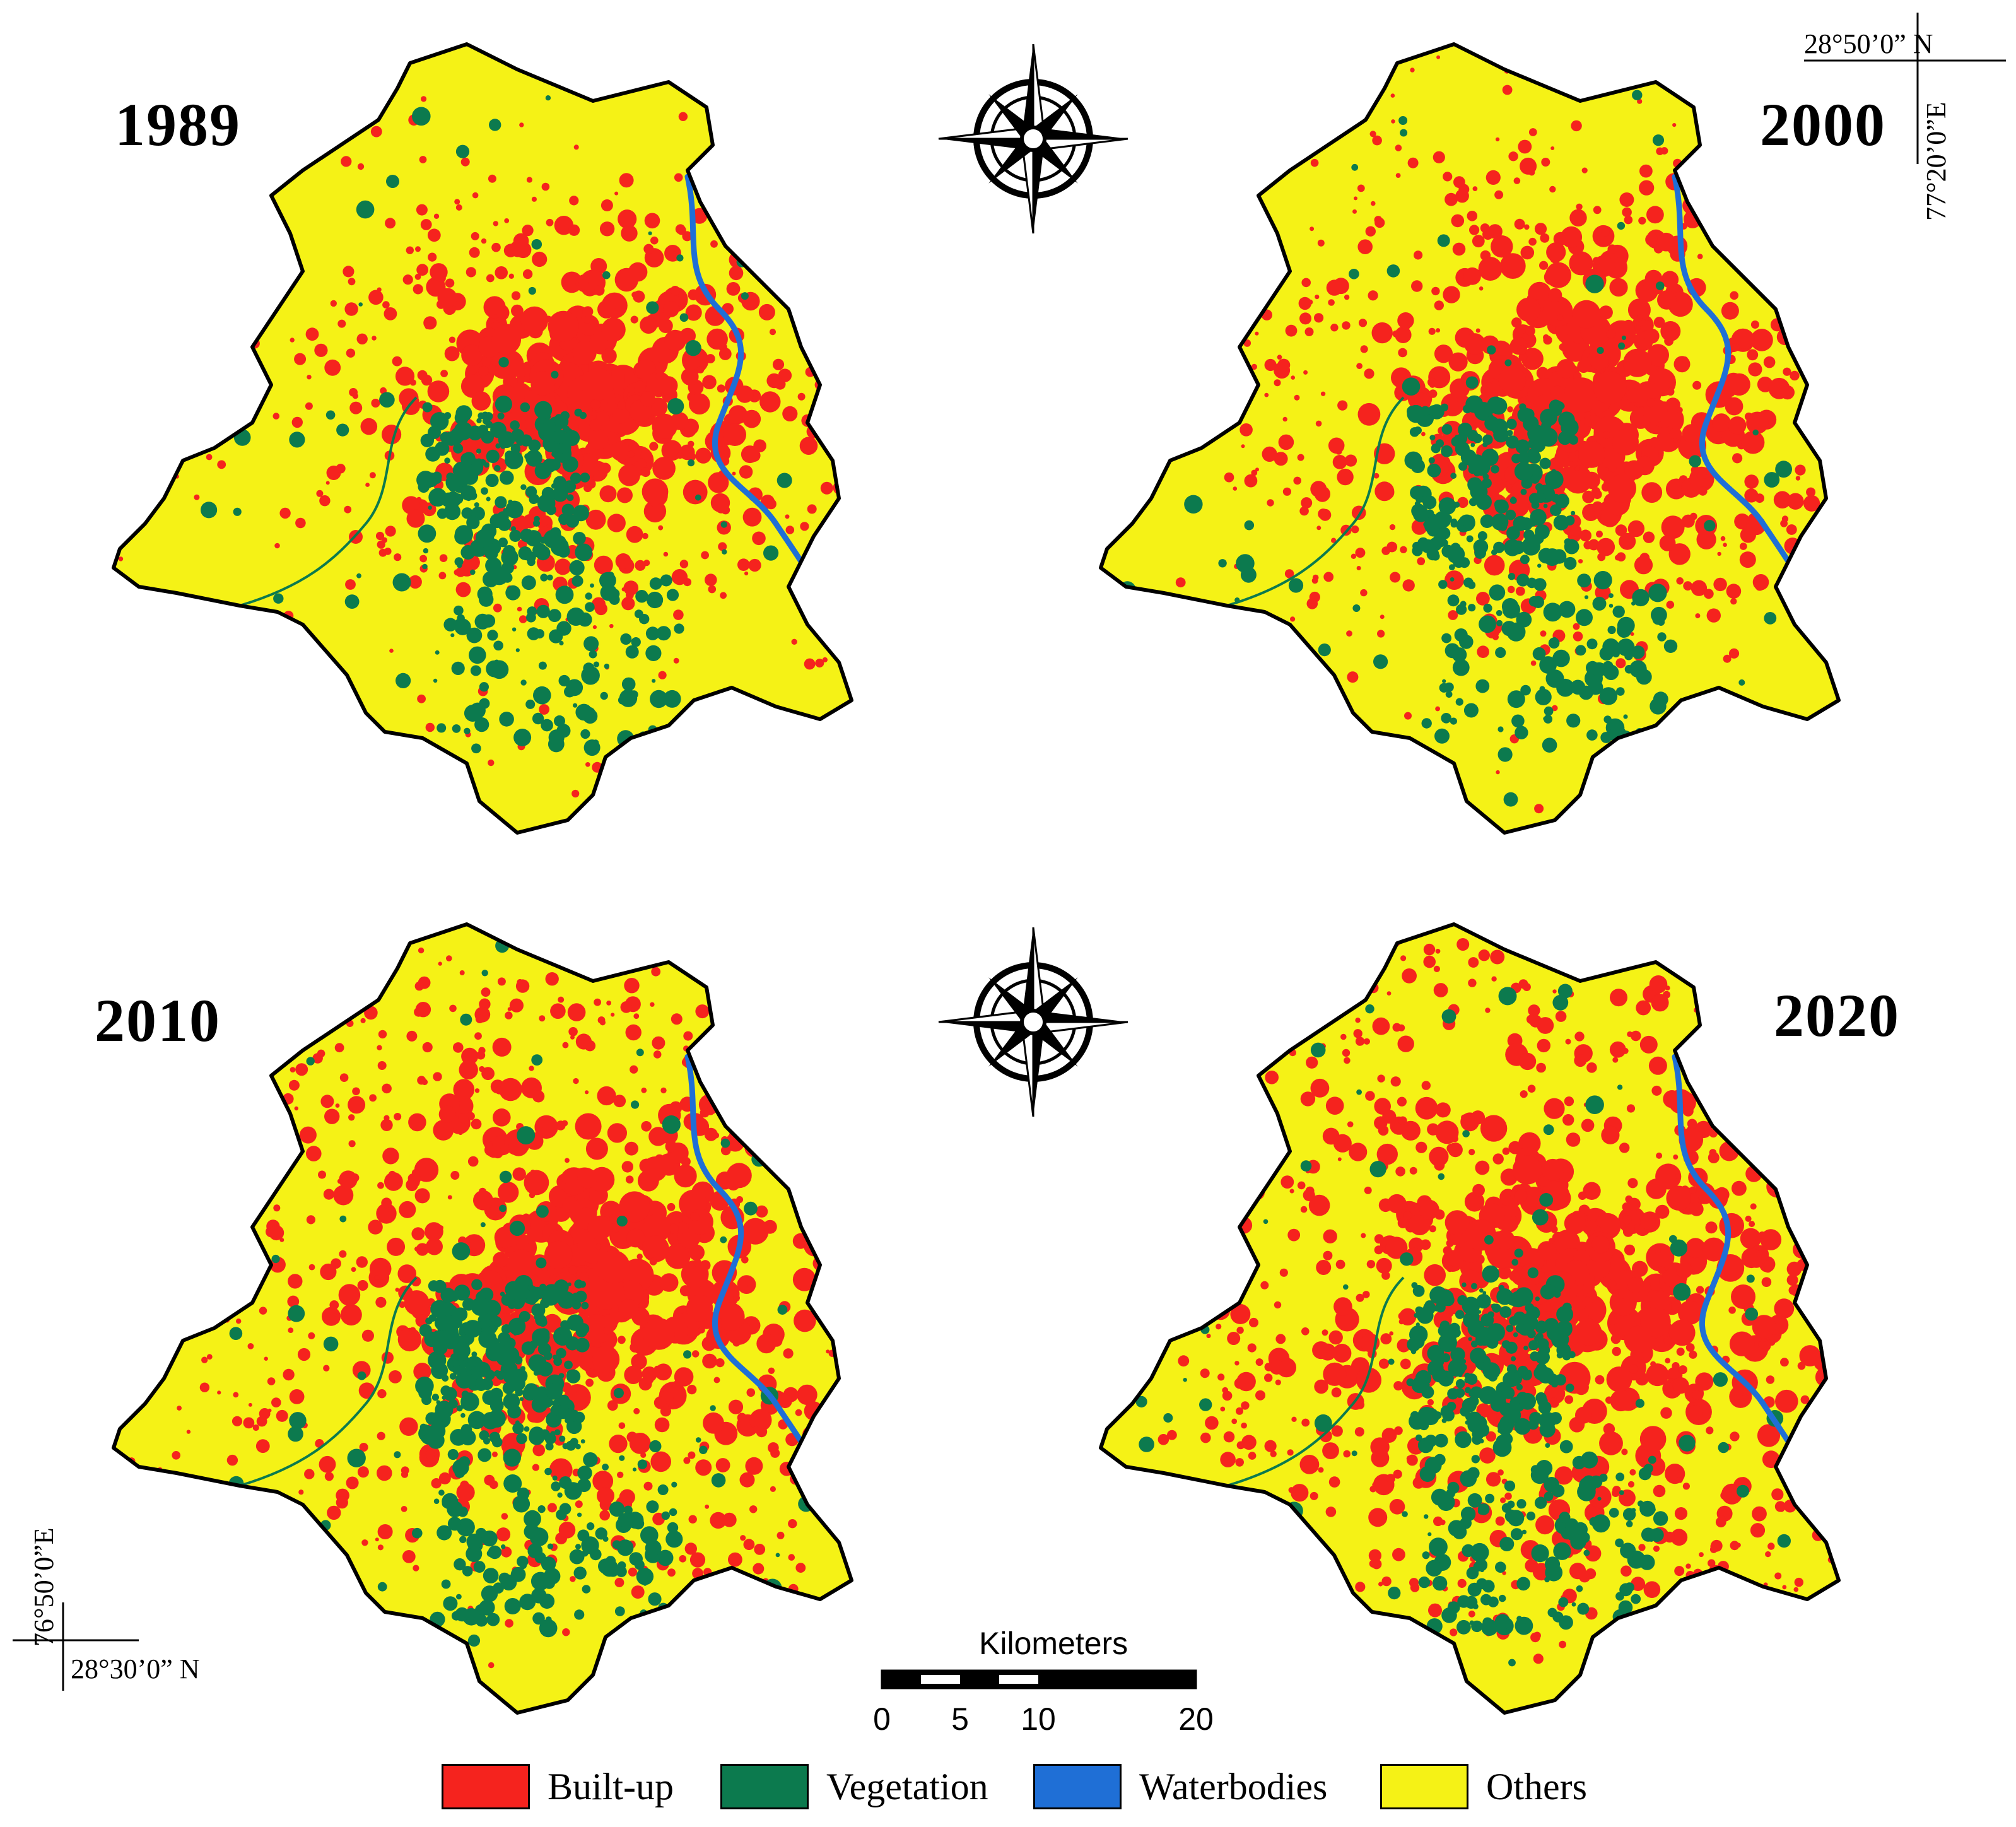 The image size is (2016, 1827). I want to click on year-label-2000: 2000, so click(1823, 124).